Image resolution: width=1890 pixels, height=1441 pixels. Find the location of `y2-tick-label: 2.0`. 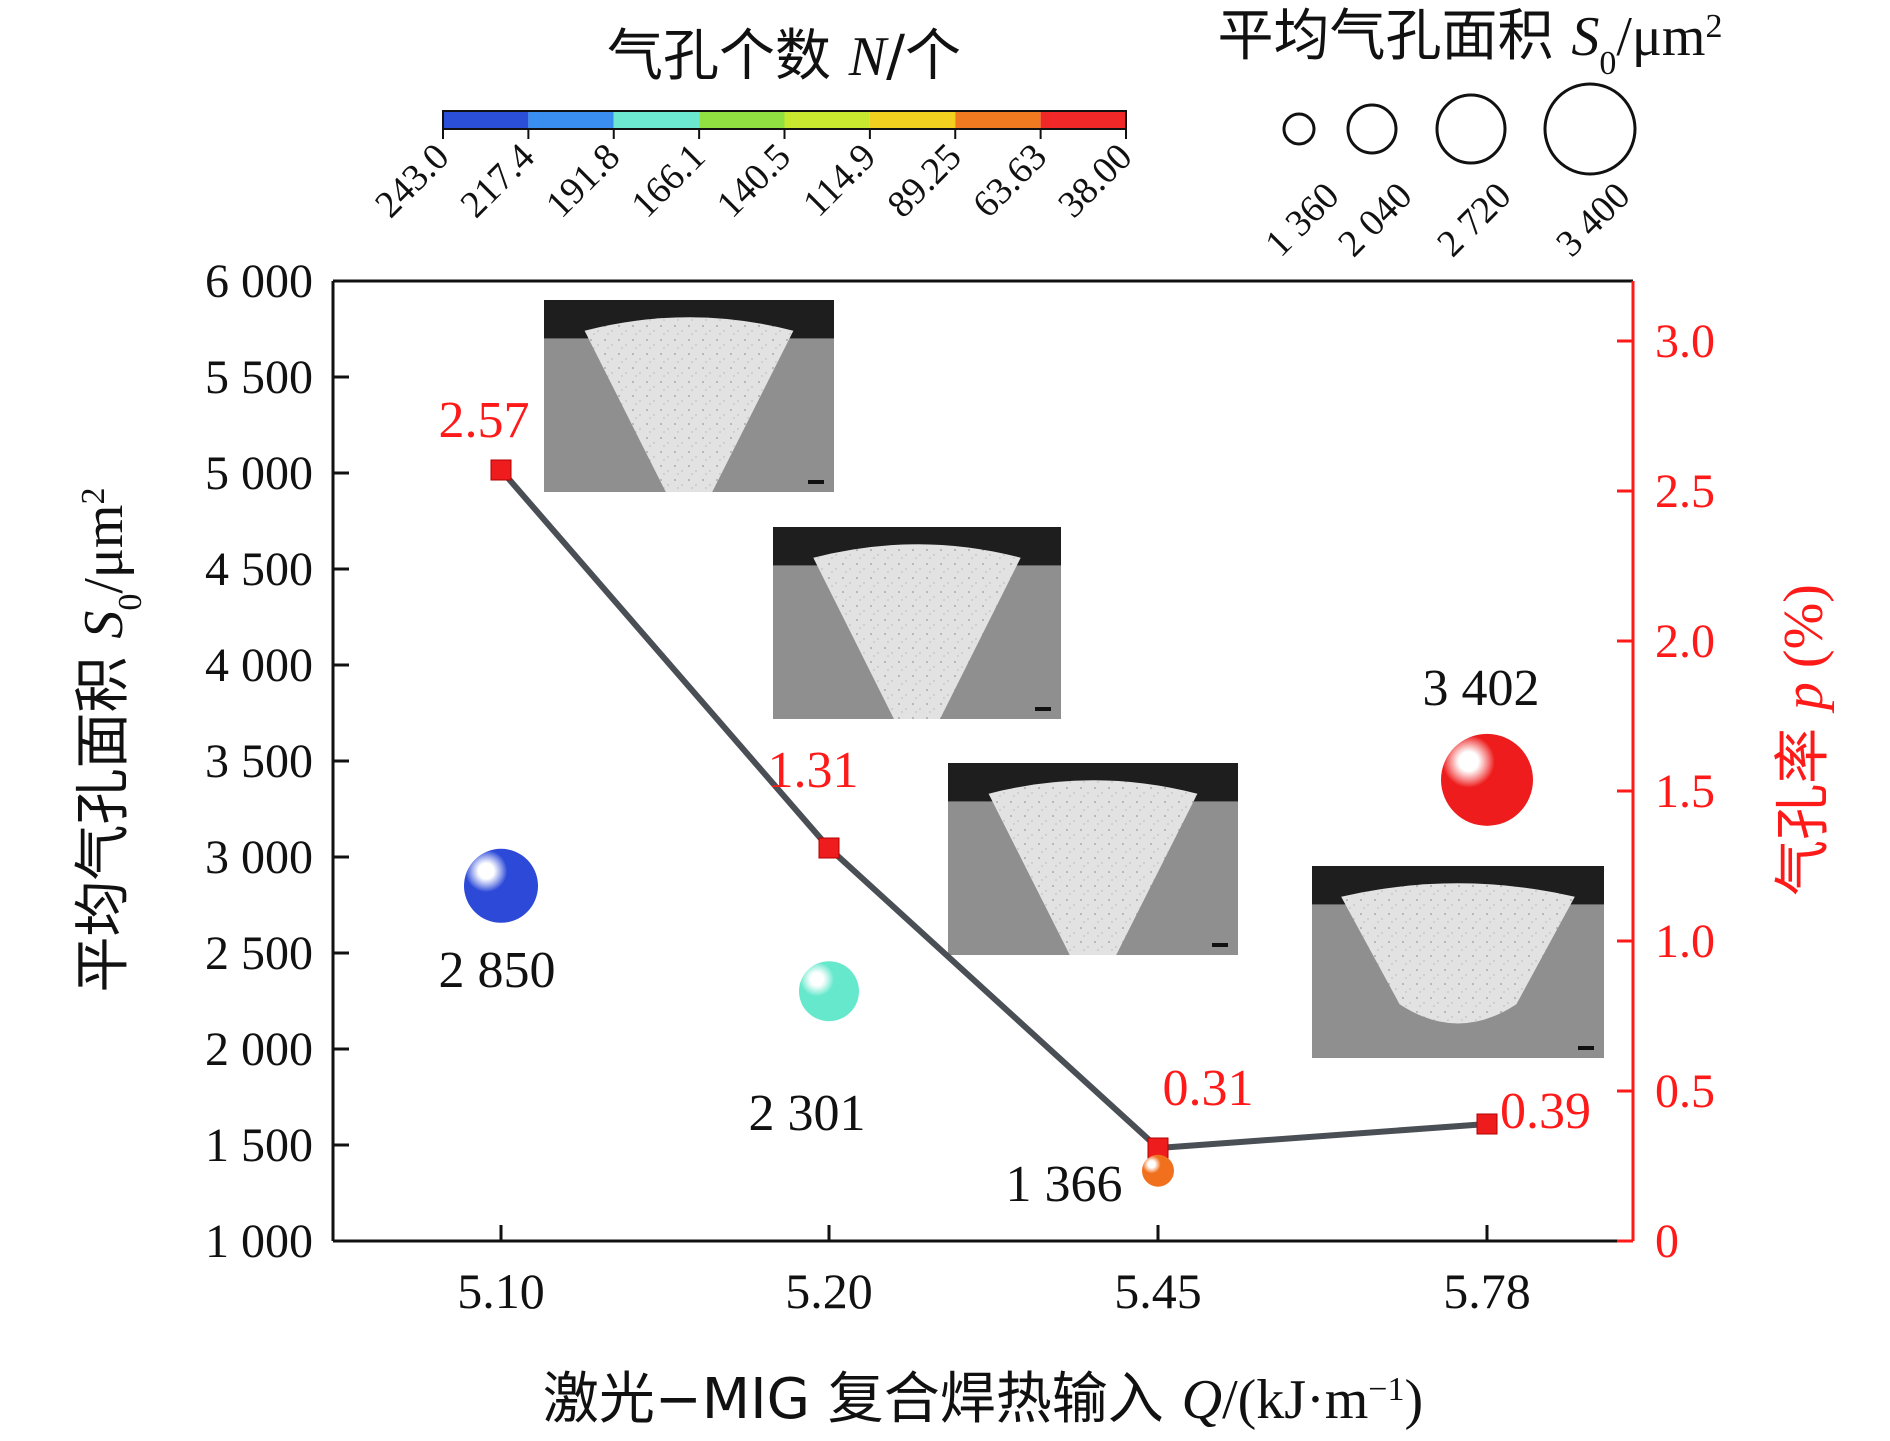

y2-tick-label: 2.0 is located at coordinates (1685, 641).